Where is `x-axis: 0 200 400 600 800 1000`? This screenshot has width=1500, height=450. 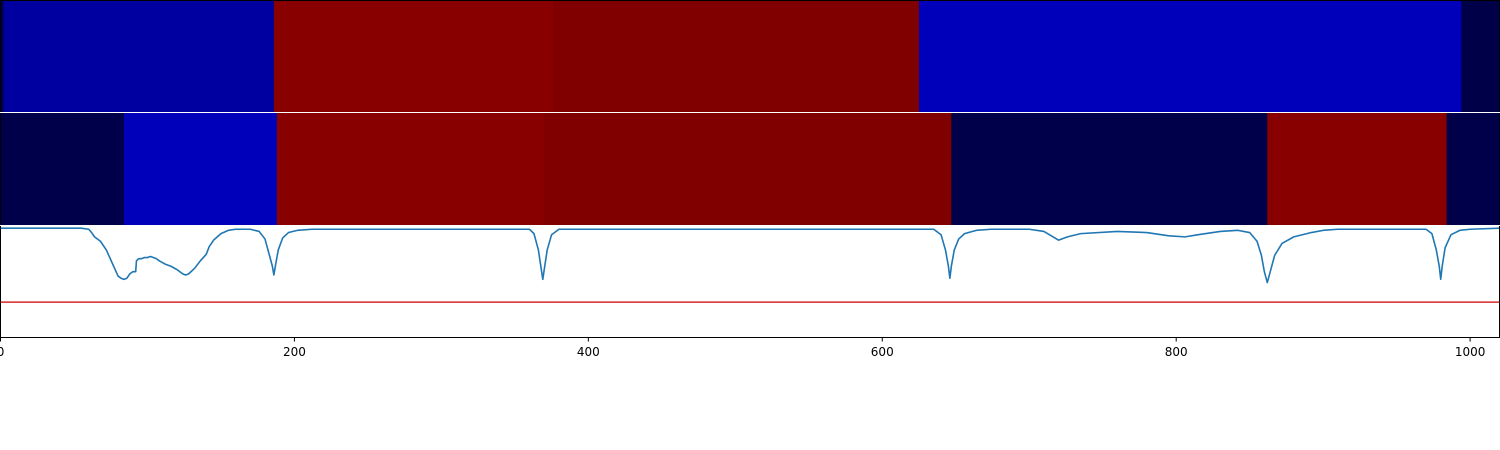 x-axis: 0 200 400 600 800 1000 is located at coordinates (742, 349).